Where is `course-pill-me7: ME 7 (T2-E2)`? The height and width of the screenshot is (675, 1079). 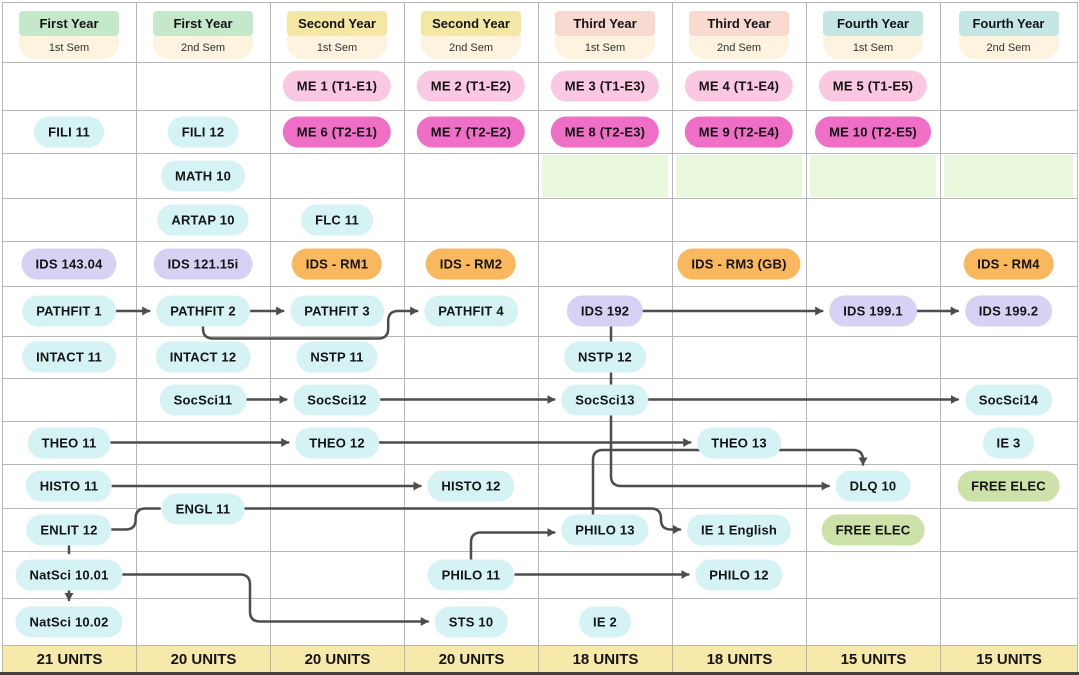
course-pill-me7: ME 7 (T2-E2) is located at coordinates (471, 131).